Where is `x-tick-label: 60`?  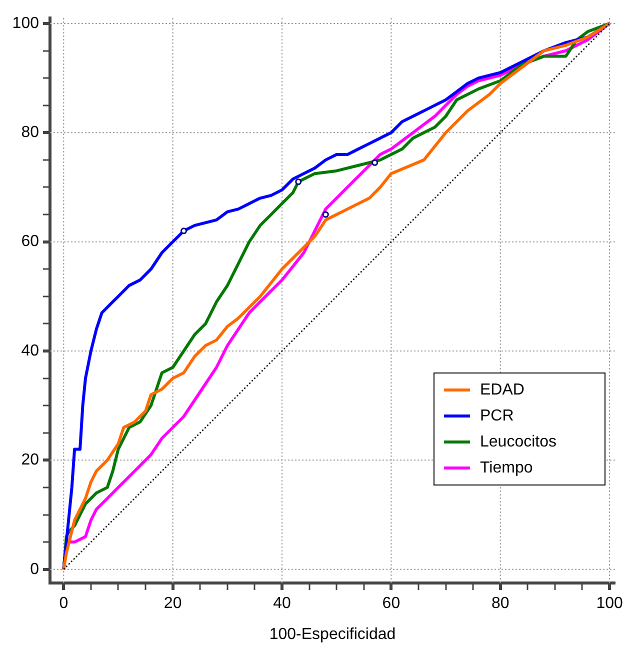 x-tick-label: 60 is located at coordinates (391, 603).